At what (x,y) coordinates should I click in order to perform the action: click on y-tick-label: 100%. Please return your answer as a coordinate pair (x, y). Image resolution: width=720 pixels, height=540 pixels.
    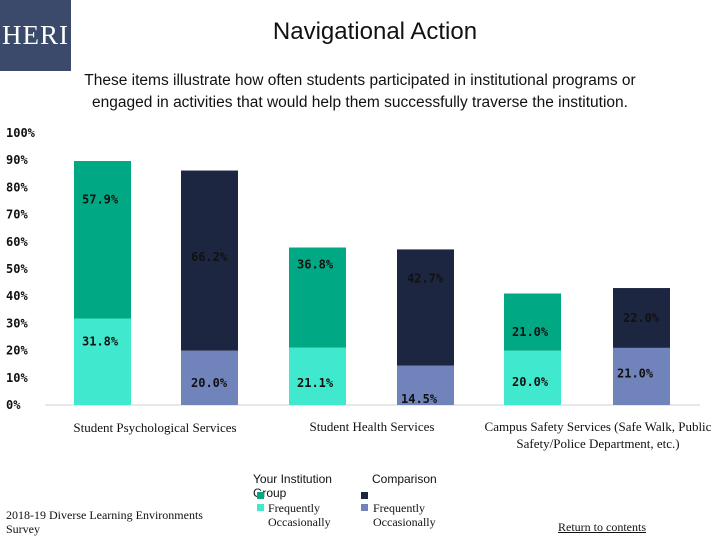
    Looking at the image, I should click on (21, 133).